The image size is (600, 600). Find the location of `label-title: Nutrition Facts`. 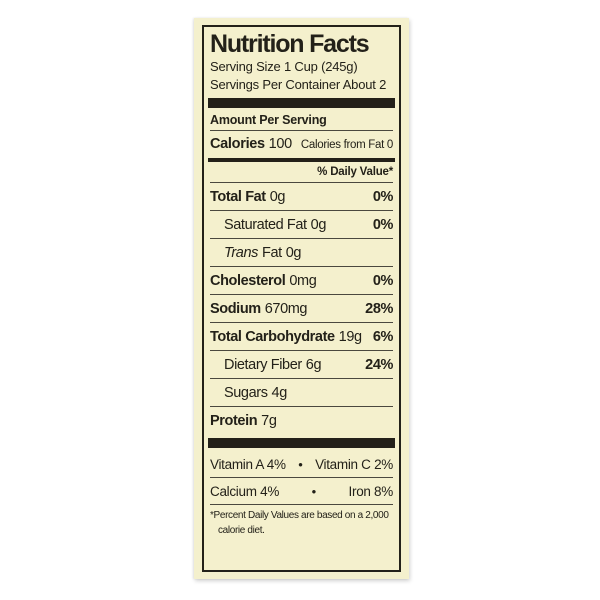

label-title: Nutrition Facts is located at coordinates (290, 44).